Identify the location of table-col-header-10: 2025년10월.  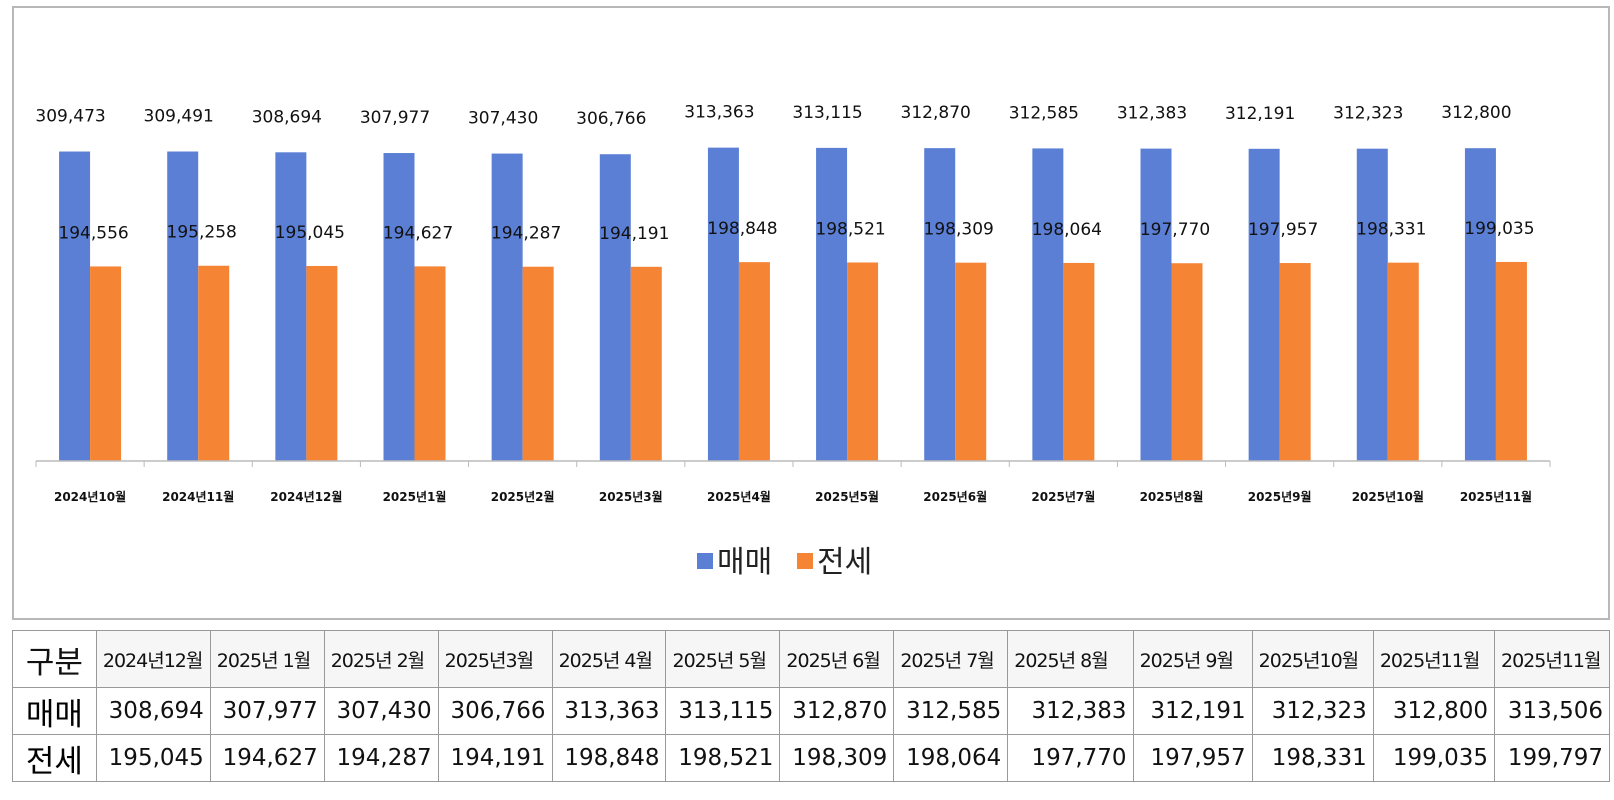
(1312, 659).